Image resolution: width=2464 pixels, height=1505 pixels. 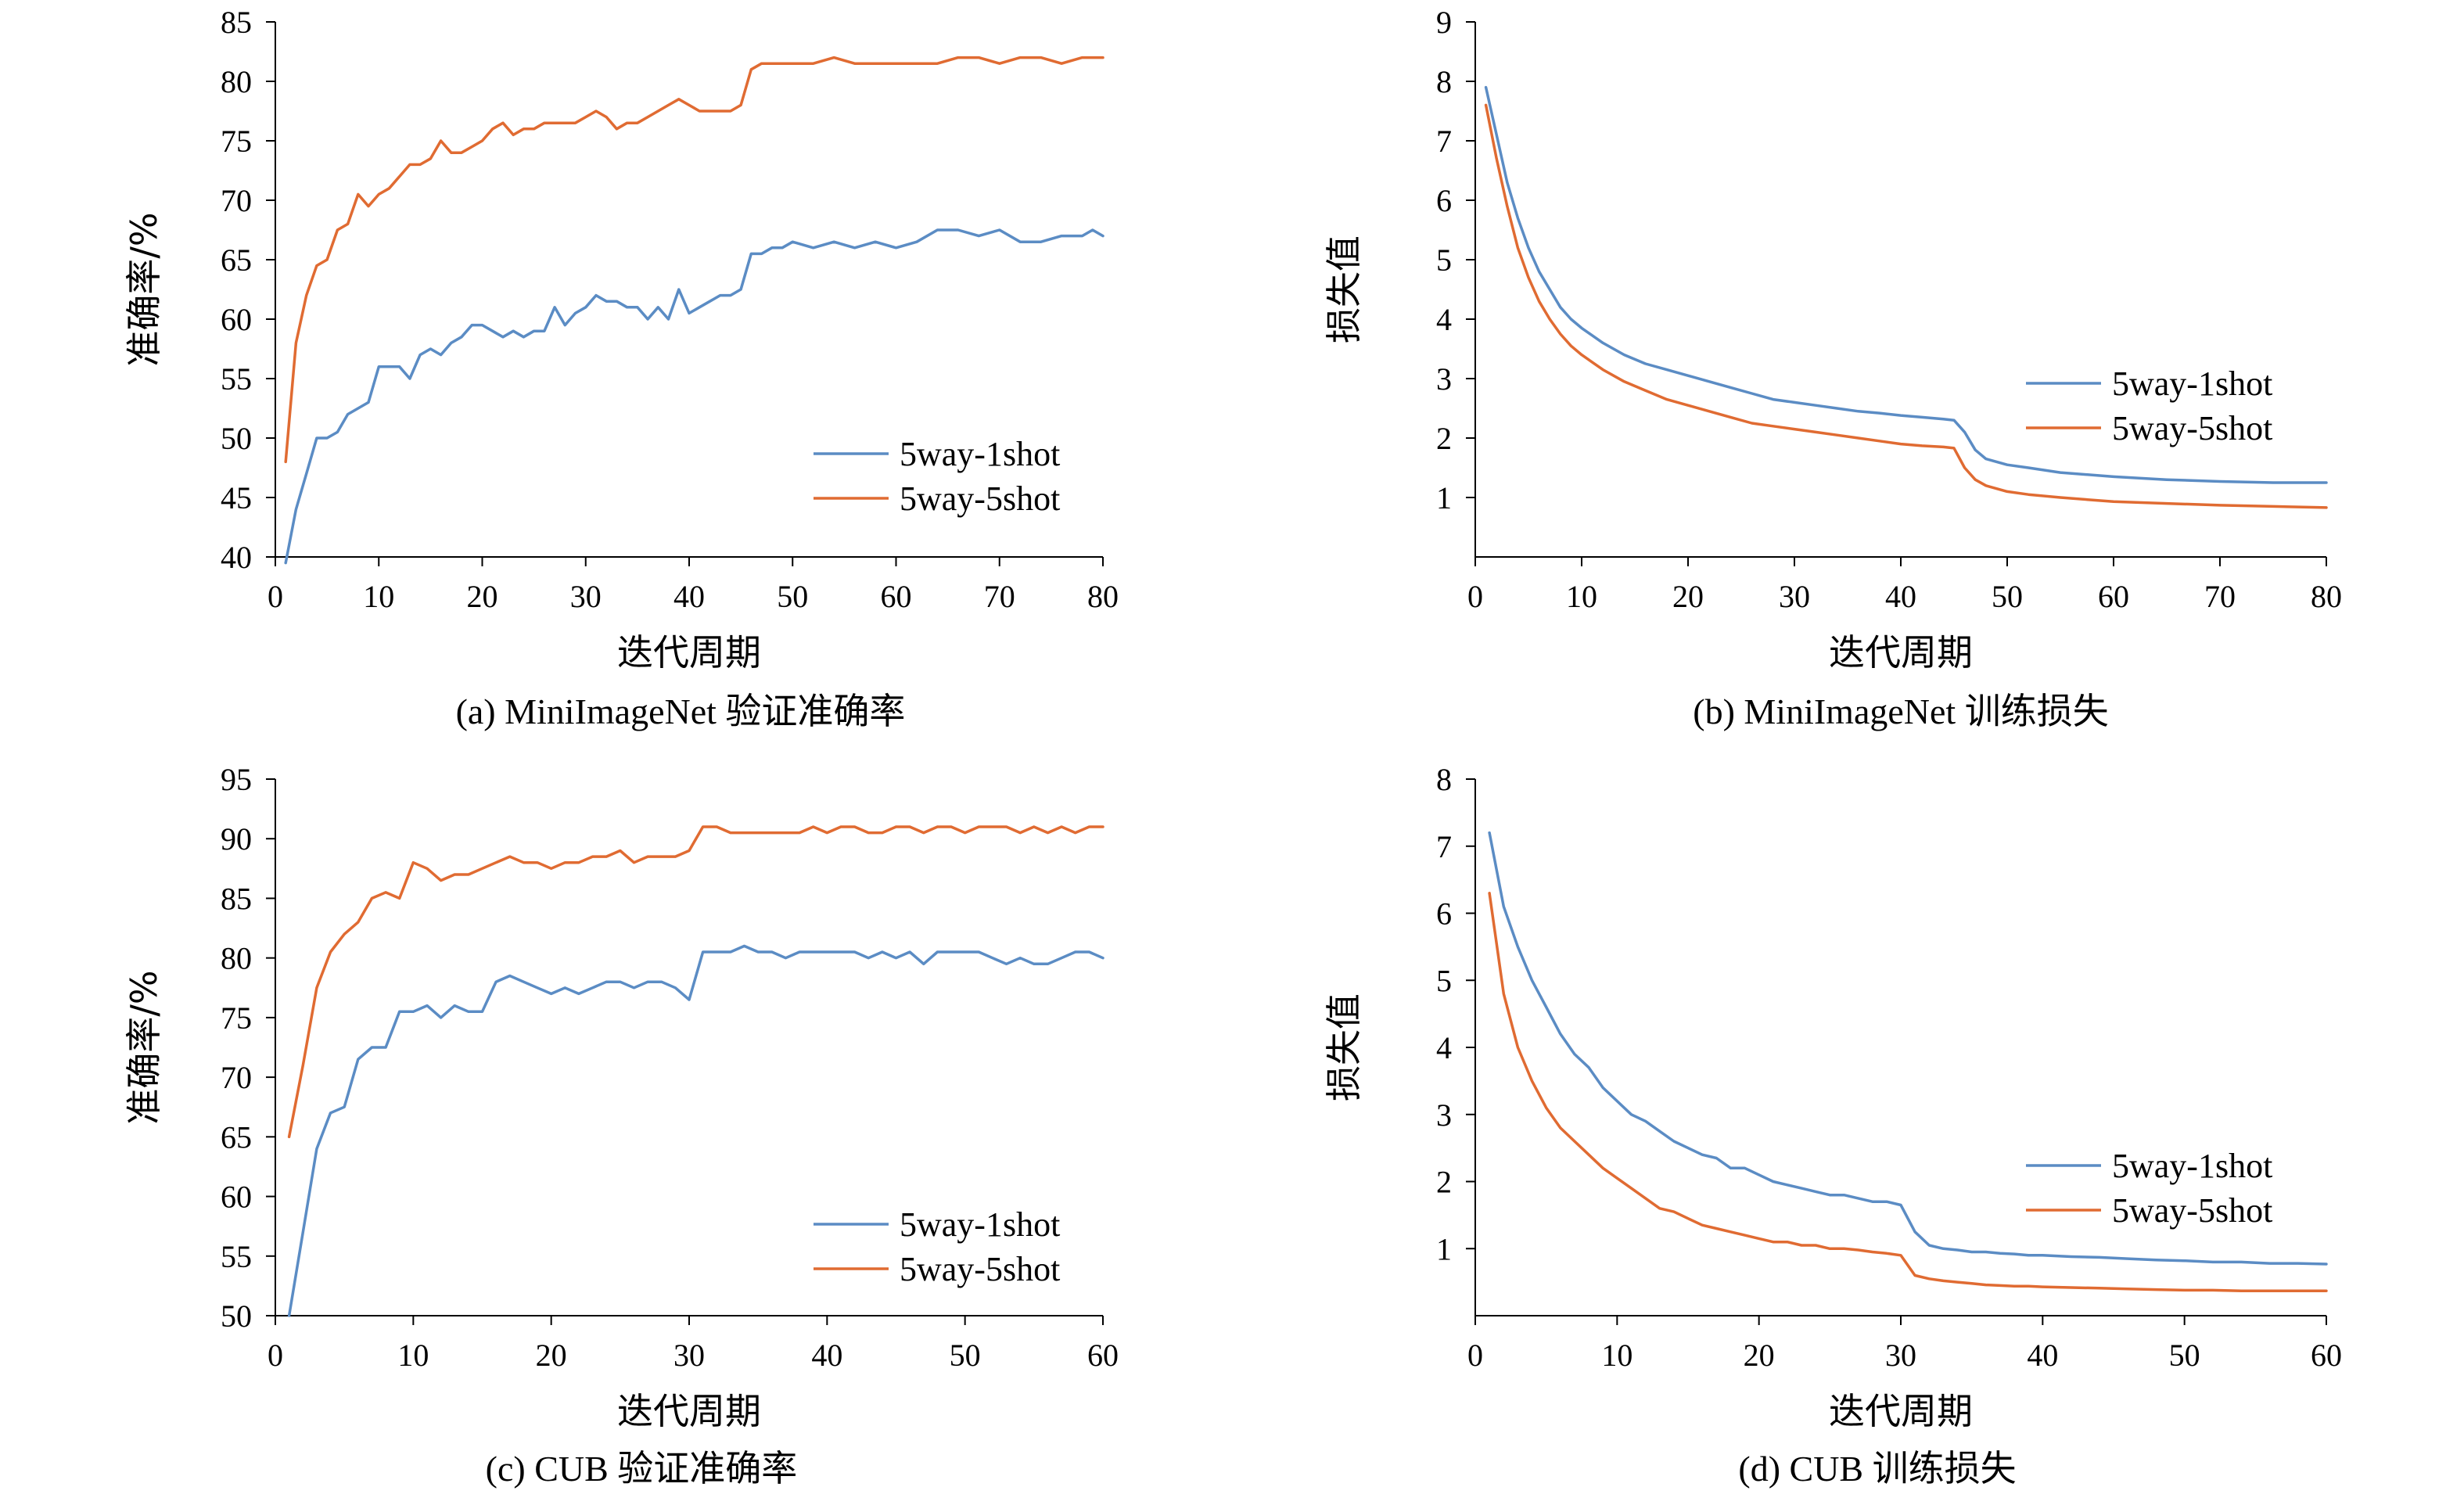 I want to click on y-tick-label: 45, so click(x=236, y=497).